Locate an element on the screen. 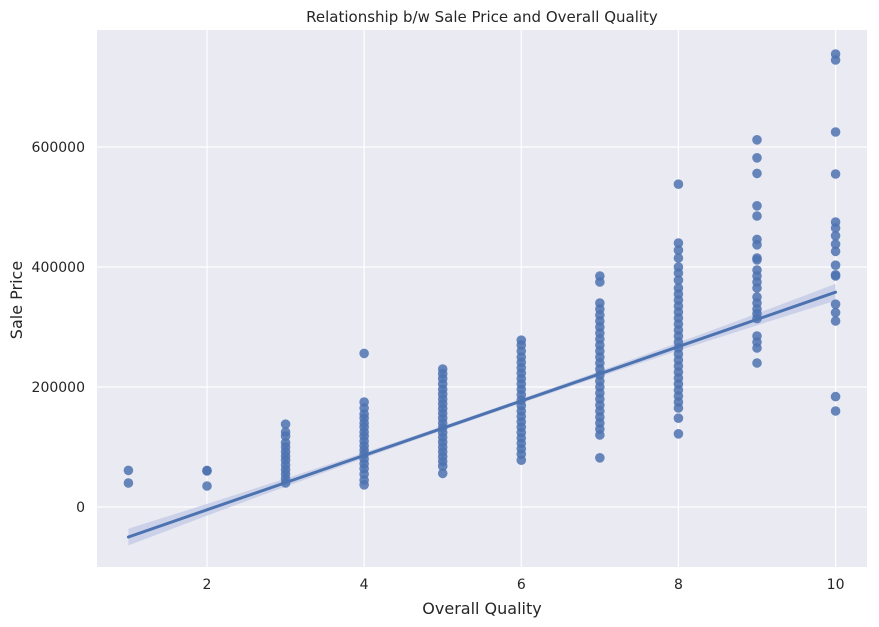 The height and width of the screenshot is (627, 879). x-axis-title: Overall Quality is located at coordinates (481, 608).